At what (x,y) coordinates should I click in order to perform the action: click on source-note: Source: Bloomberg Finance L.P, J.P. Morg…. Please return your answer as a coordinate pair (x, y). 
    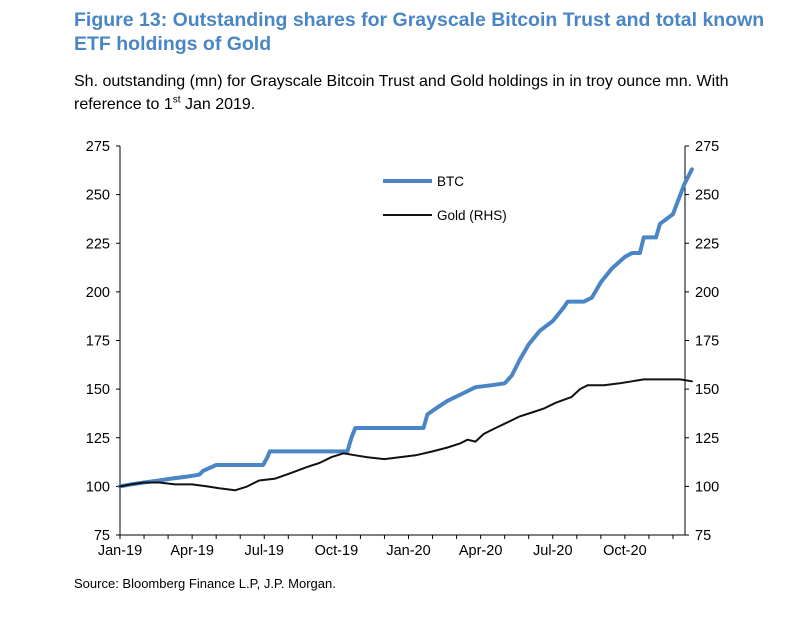
    Looking at the image, I should click on (205, 583).